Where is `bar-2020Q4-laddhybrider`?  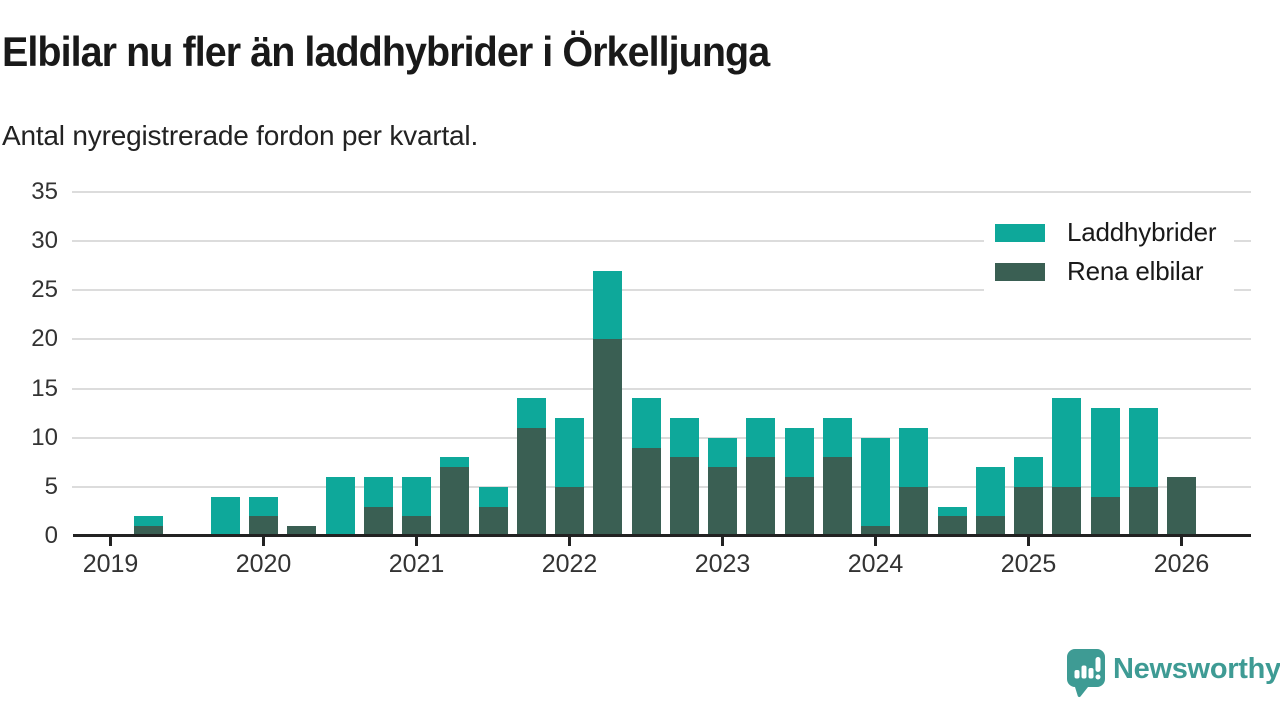
bar-2020Q4-laddhybrider is located at coordinates (378, 492).